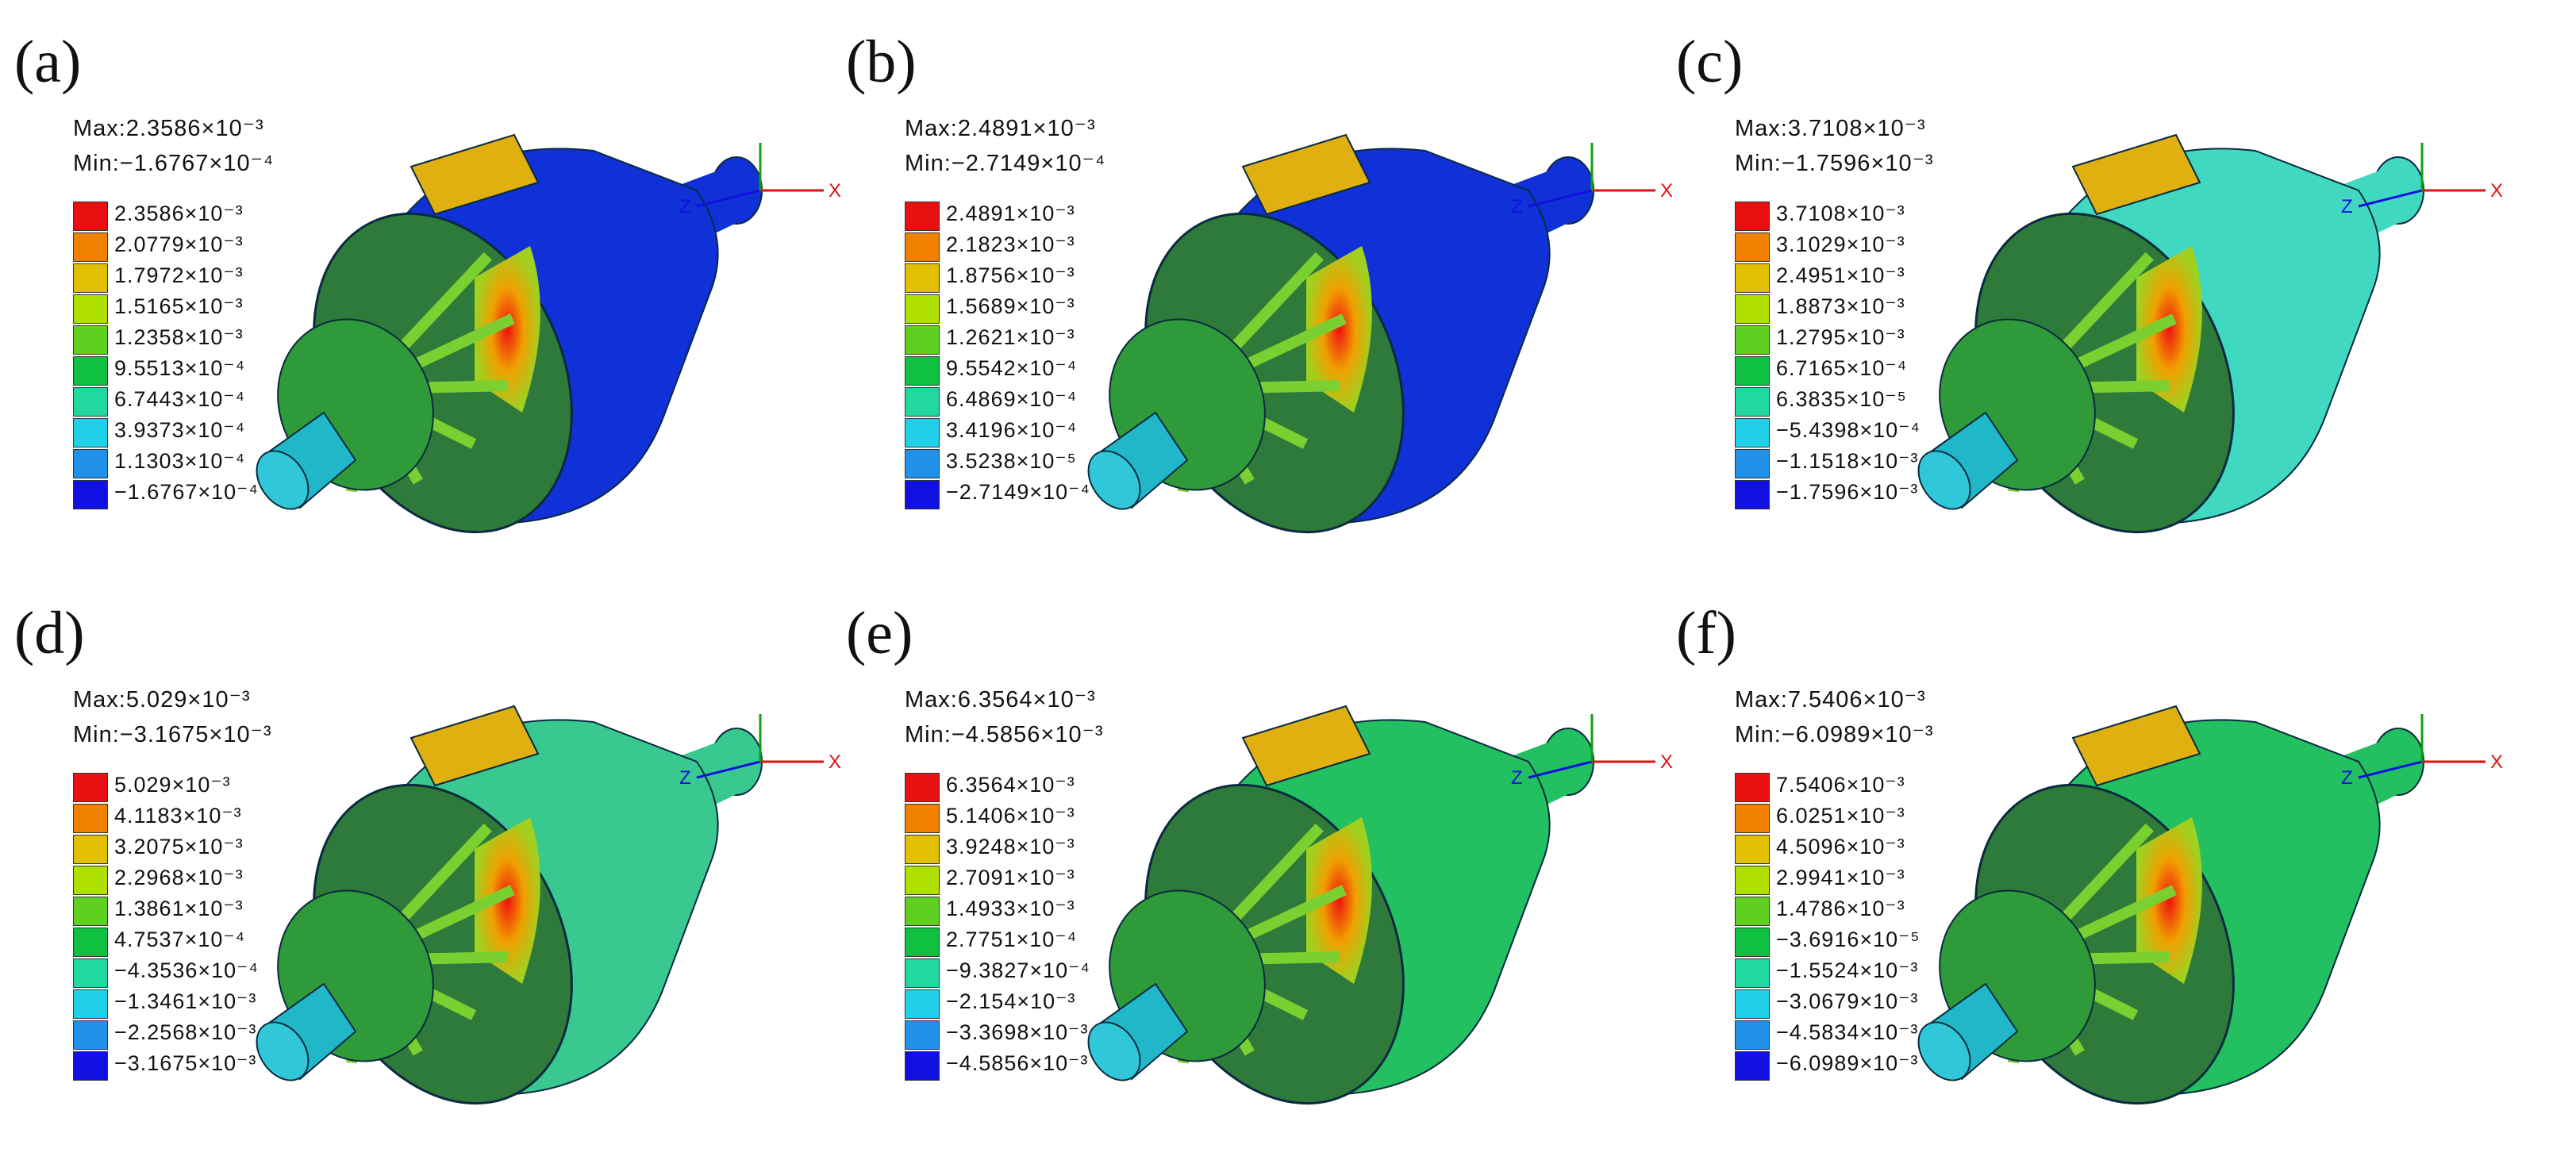 The image size is (2576, 1160). Describe the element at coordinates (180, 368) in the screenshot. I see `legend-tick-label: 9.5513×10⁻⁴` at that location.